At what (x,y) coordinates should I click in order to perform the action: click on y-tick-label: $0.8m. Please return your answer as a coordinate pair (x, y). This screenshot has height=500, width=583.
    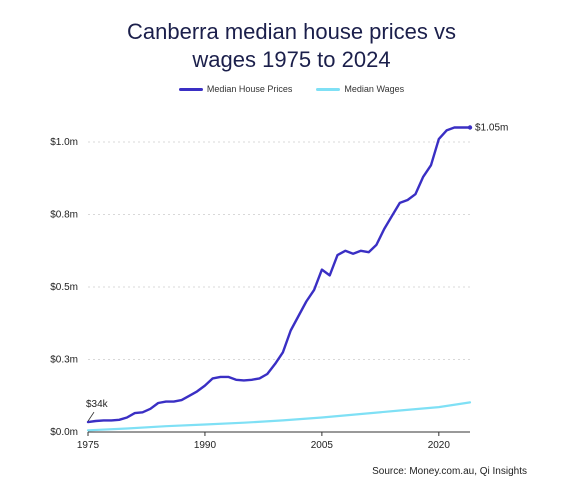
    Looking at the image, I should click on (64, 215).